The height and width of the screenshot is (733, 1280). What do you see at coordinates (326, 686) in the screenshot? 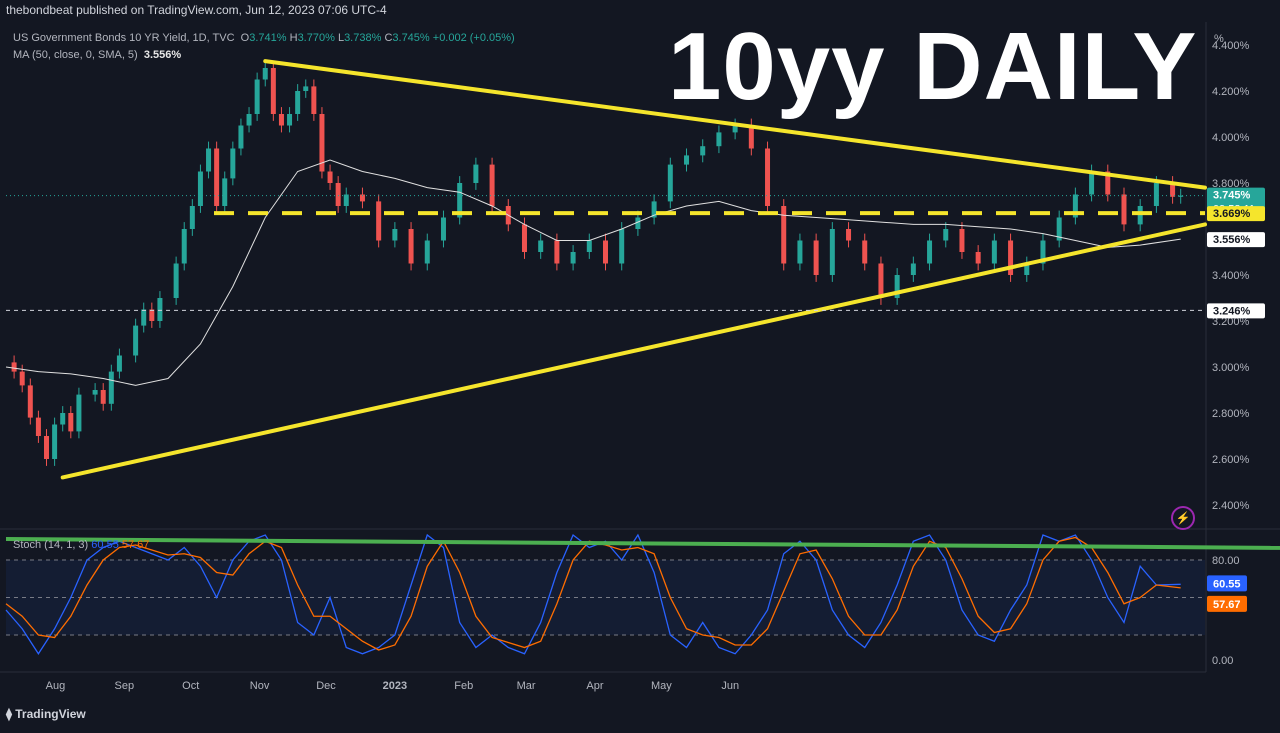
I see `time-tick-label: Dec` at bounding box center [326, 686].